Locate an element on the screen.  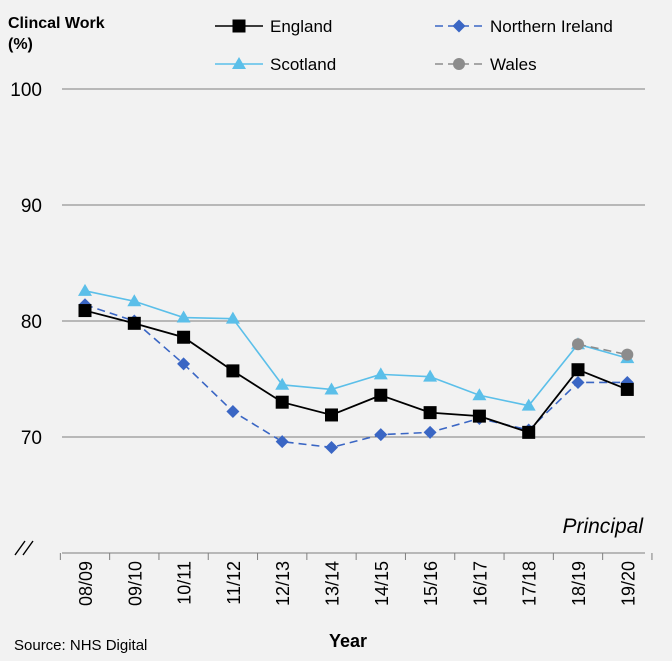
y-axis-title-line1: Clincal Work is located at coordinates (56, 23).